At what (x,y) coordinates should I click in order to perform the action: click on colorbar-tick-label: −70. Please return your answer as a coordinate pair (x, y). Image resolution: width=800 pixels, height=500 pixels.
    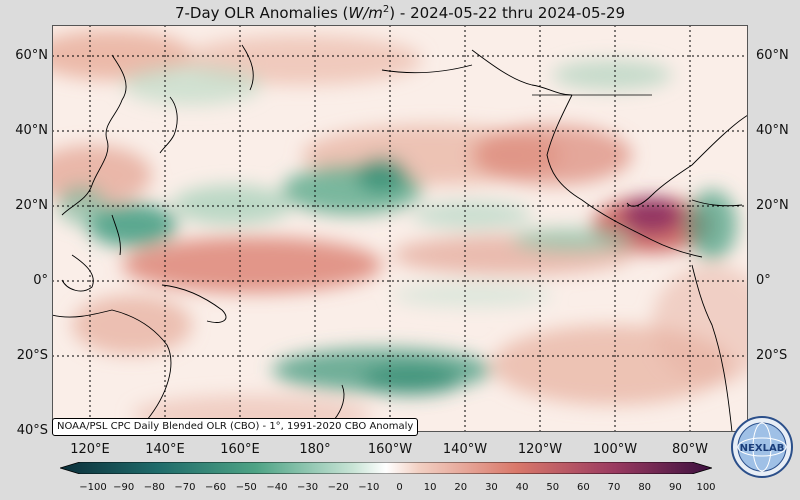
    Looking at the image, I should click on (185, 487).